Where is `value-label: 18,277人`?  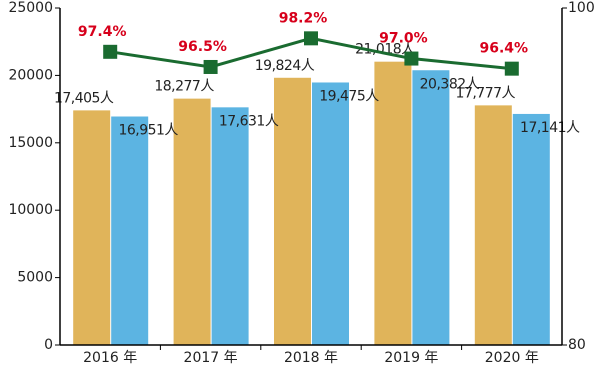 value-label: 18,277人 is located at coordinates (184, 87).